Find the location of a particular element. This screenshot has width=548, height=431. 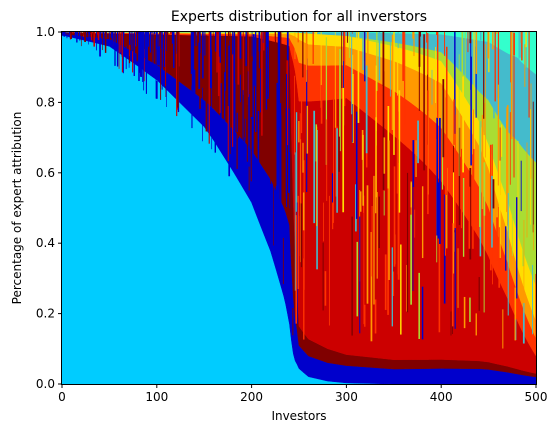

x-tick-label: 200 is located at coordinates (251, 397).